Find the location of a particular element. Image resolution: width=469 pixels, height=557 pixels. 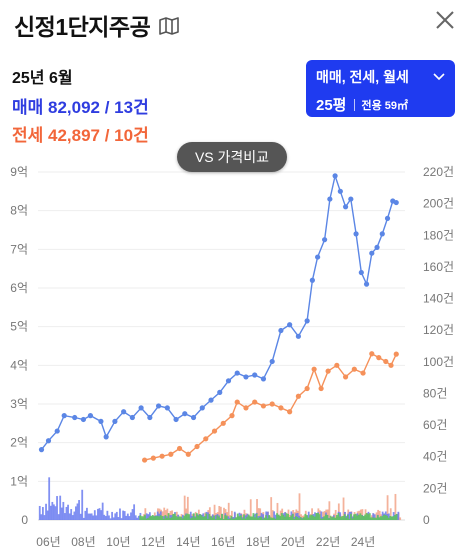

map-book-icon is located at coordinates (169, 26).